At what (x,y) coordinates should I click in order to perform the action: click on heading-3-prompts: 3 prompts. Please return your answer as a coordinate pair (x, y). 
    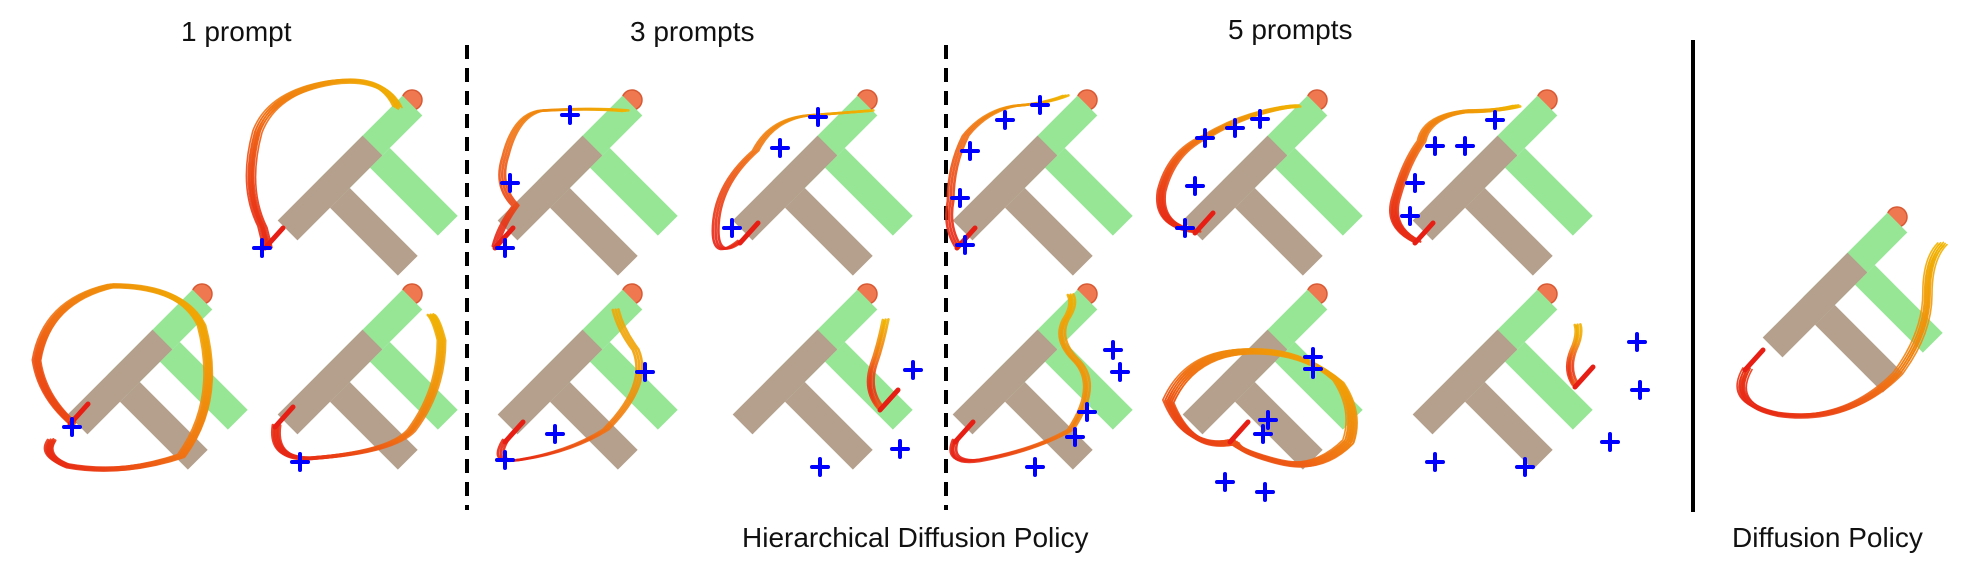
    Looking at the image, I should click on (692, 31).